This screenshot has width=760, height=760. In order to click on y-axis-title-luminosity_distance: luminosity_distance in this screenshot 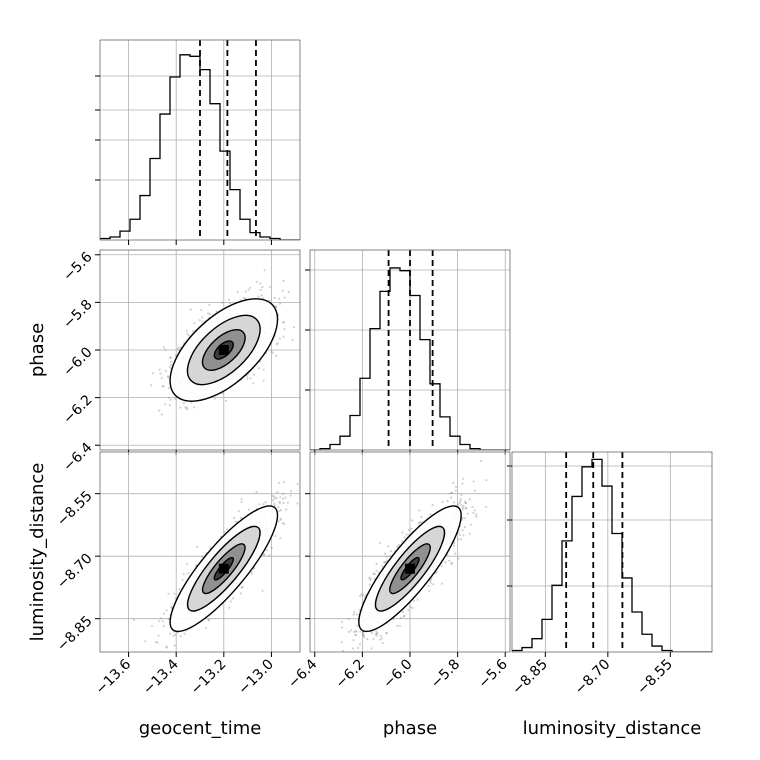, I will do `click(37, 552)`.